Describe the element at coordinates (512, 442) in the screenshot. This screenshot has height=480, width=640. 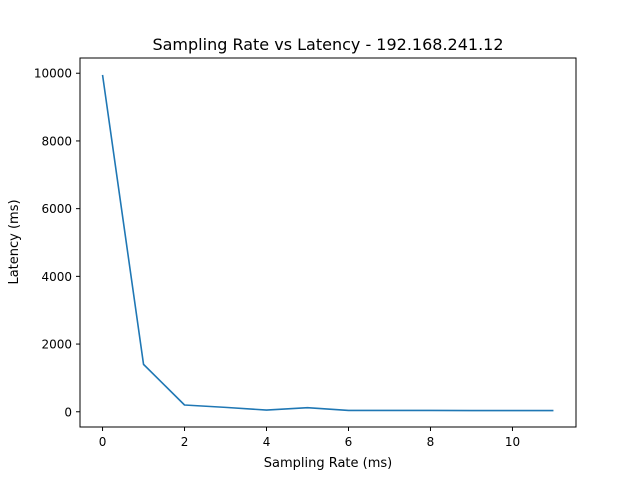
I see `x-tick-label: 10` at that location.